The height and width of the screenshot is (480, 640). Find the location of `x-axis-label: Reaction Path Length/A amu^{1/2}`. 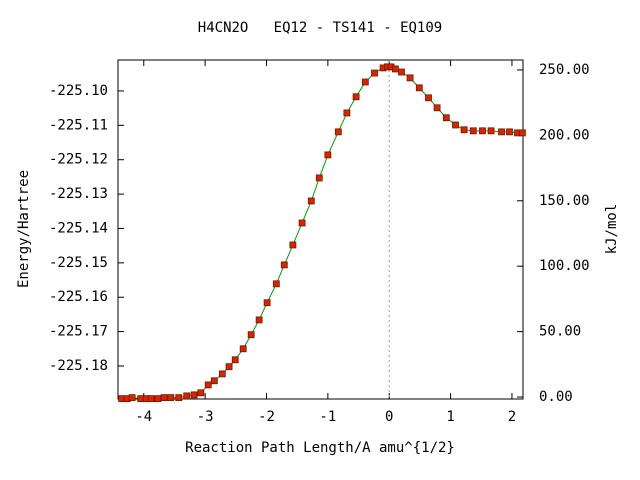

x-axis-label: Reaction Path Length/A amu^{1/2} is located at coordinates (320, 448).